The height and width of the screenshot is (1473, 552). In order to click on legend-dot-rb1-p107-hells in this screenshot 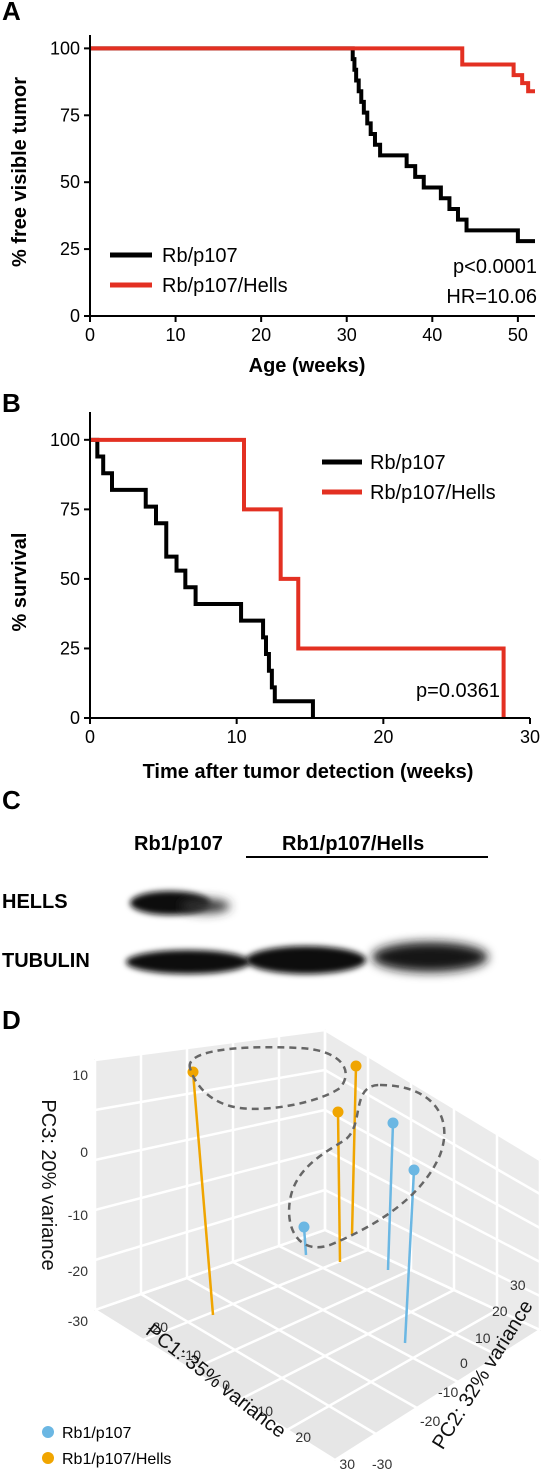, I will do `click(48, 1458)`.